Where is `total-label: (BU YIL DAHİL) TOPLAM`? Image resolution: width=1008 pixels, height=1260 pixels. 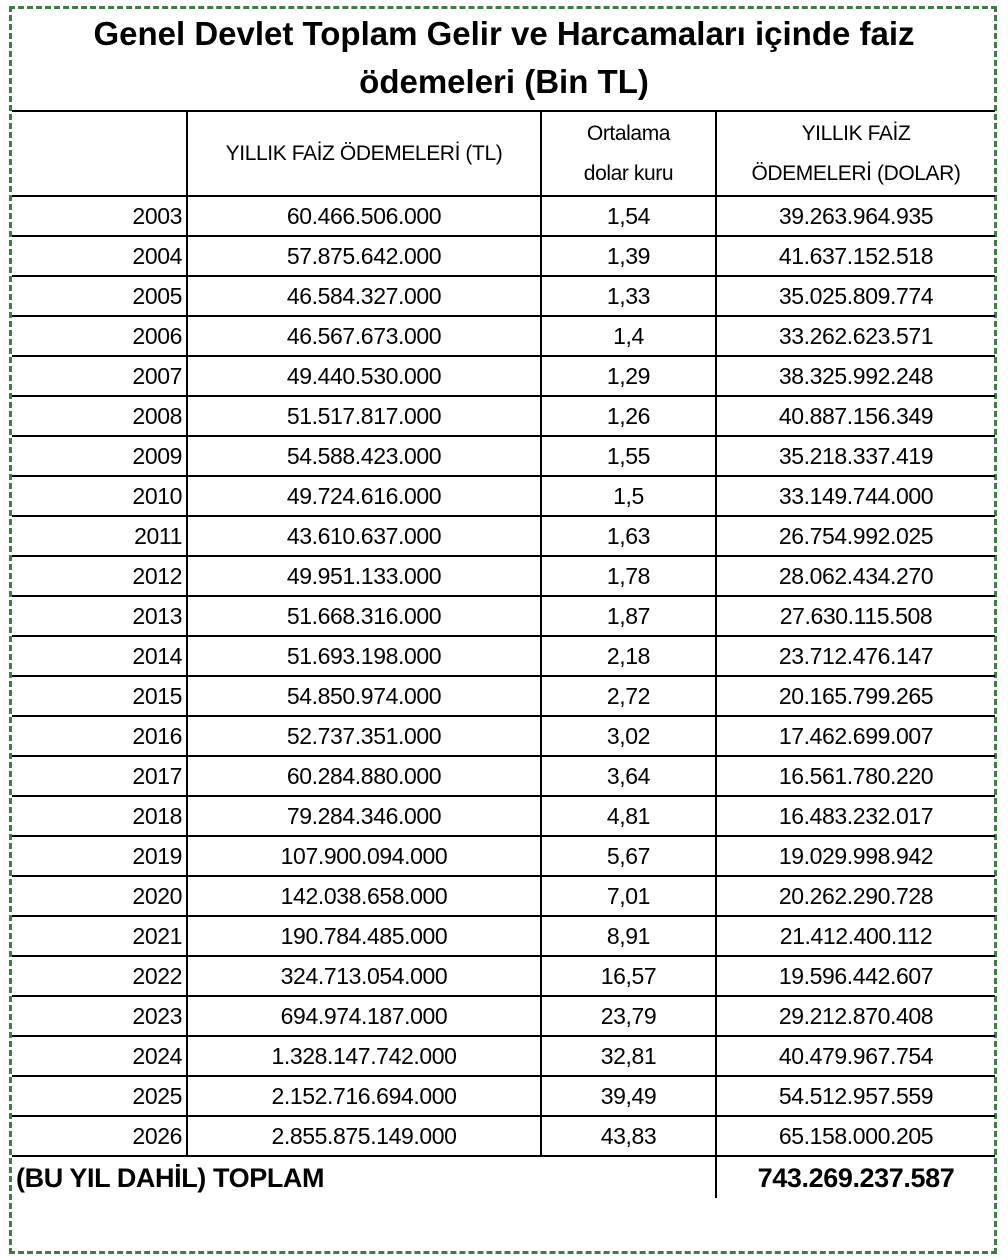
total-label: (BU YIL DAHİL) TOPLAM is located at coordinates (364, 1176).